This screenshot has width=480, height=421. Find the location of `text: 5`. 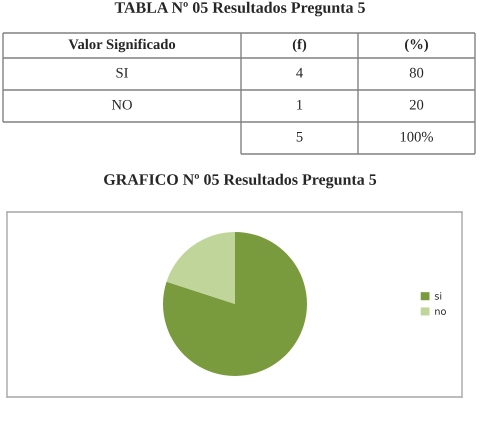

text: 5 is located at coordinates (299, 137).